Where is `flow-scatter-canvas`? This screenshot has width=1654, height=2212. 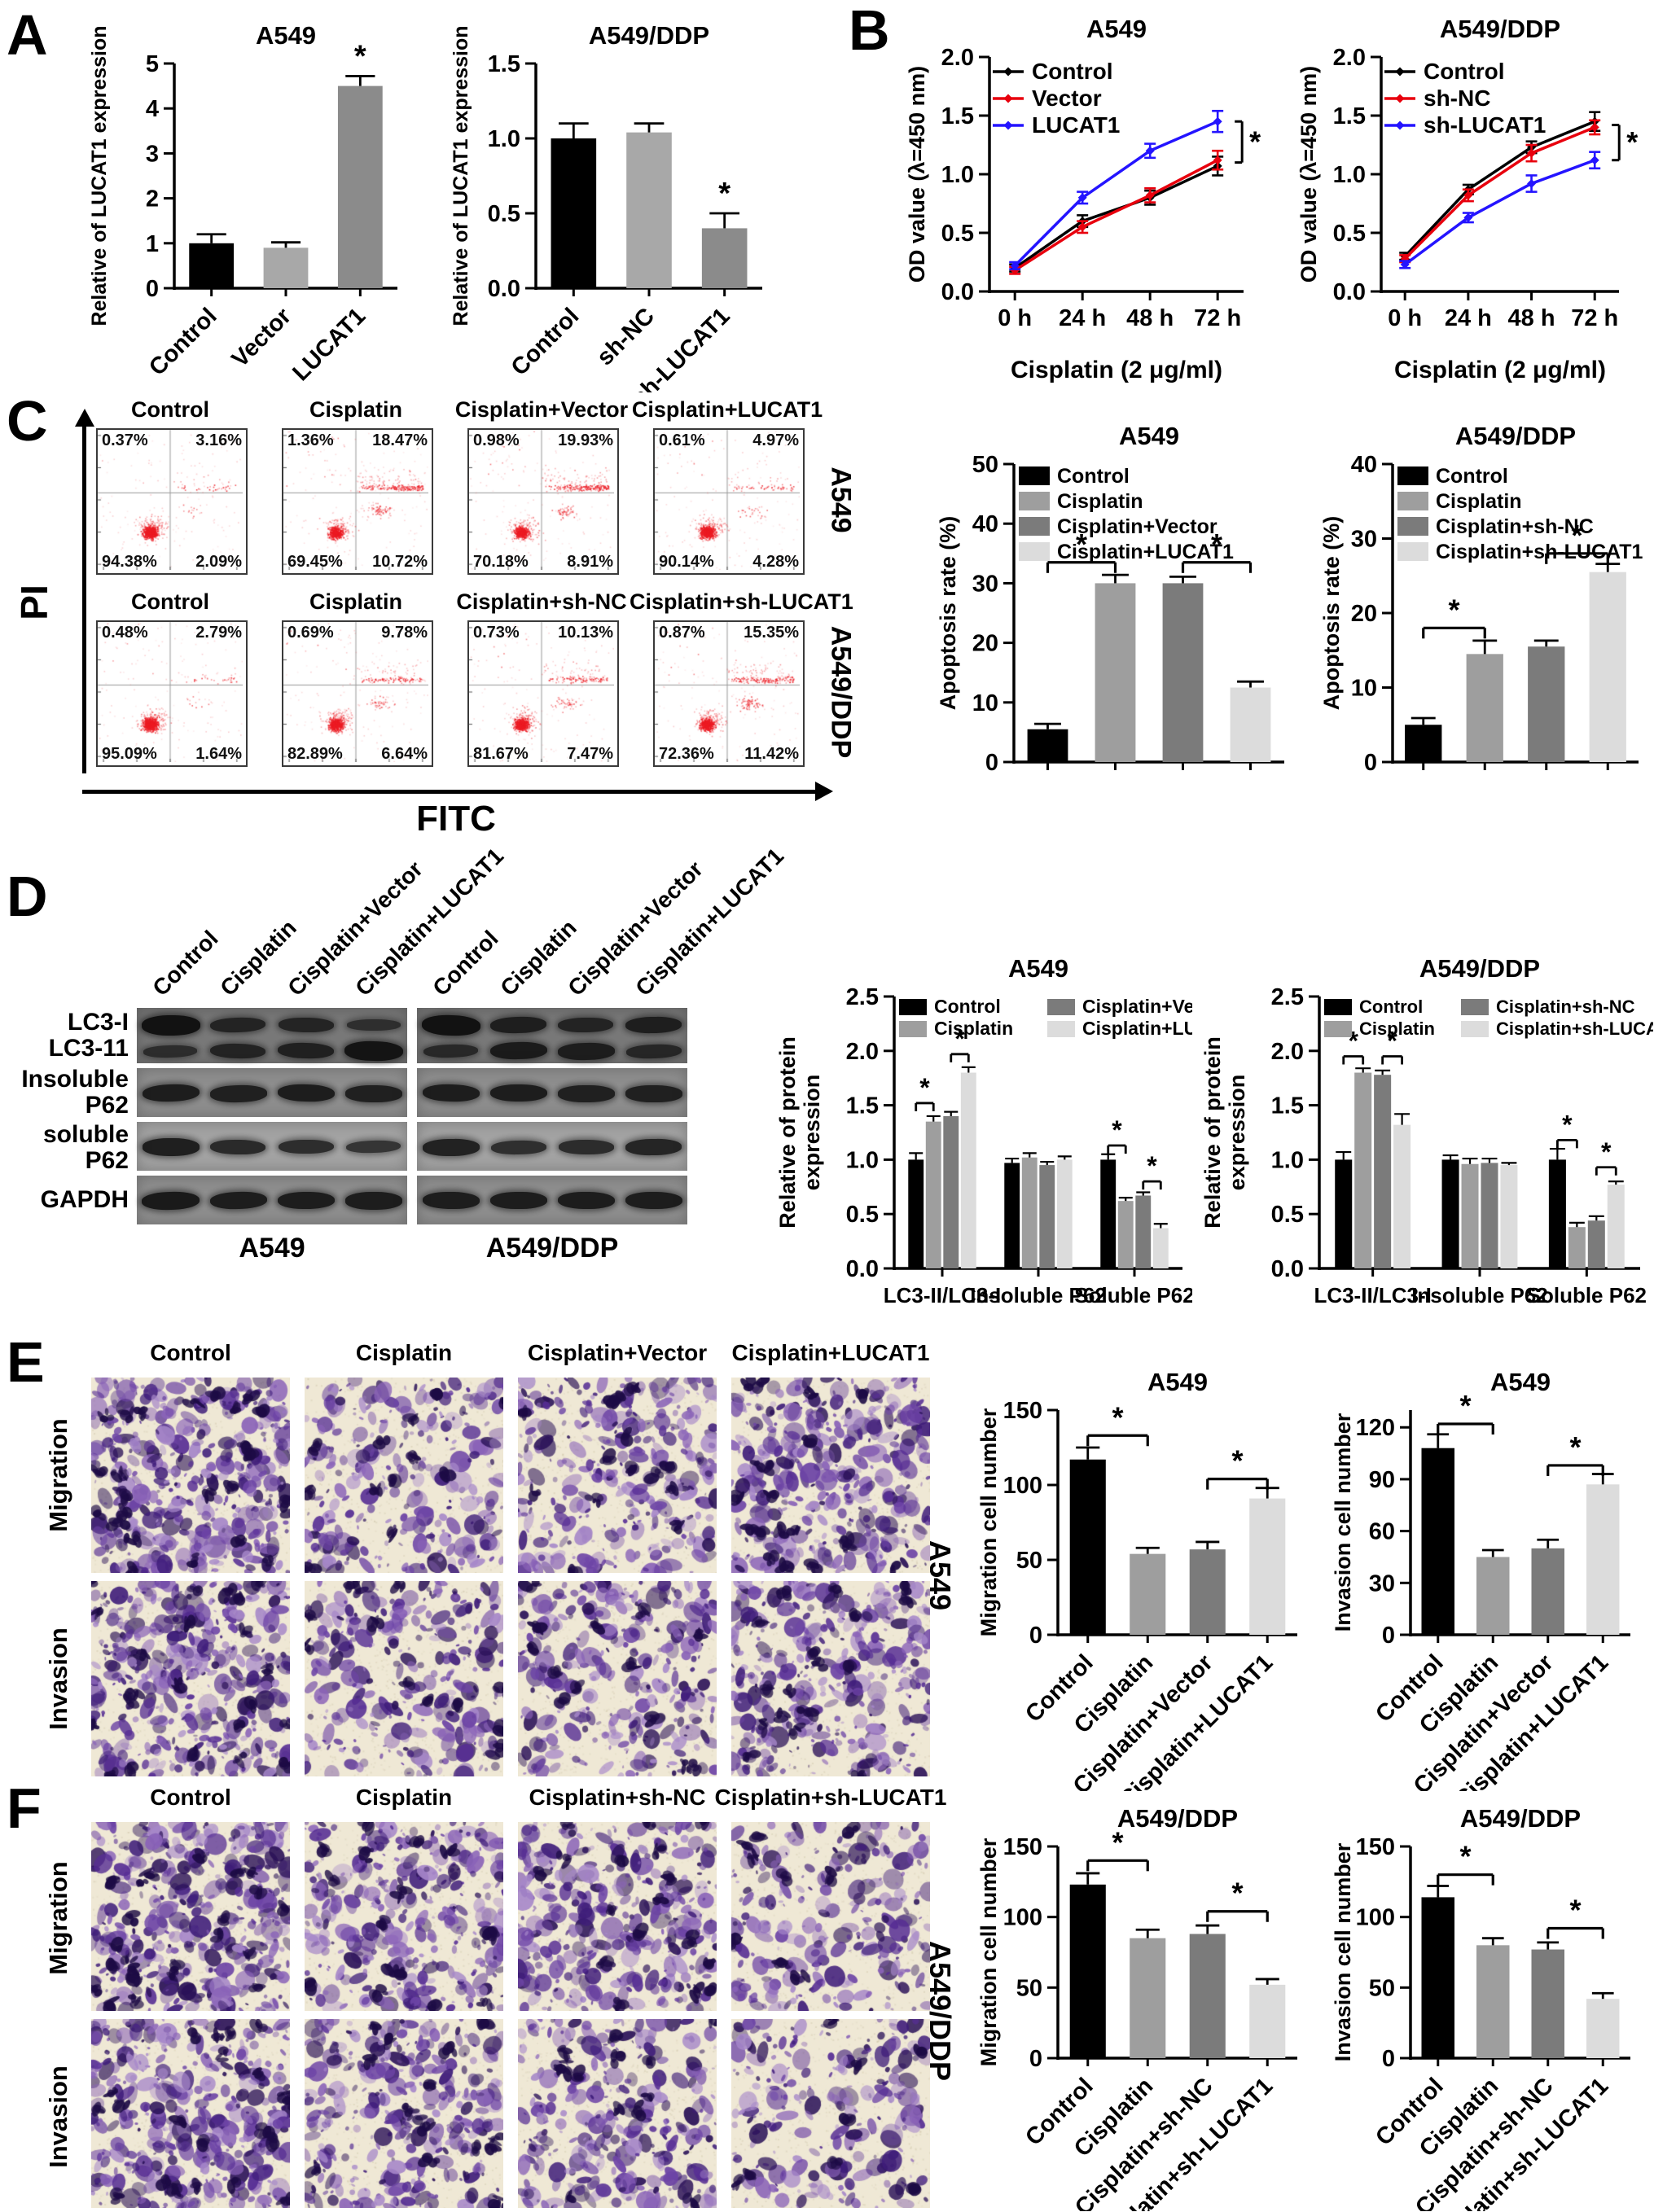 flow-scatter-canvas is located at coordinates (727, 500).